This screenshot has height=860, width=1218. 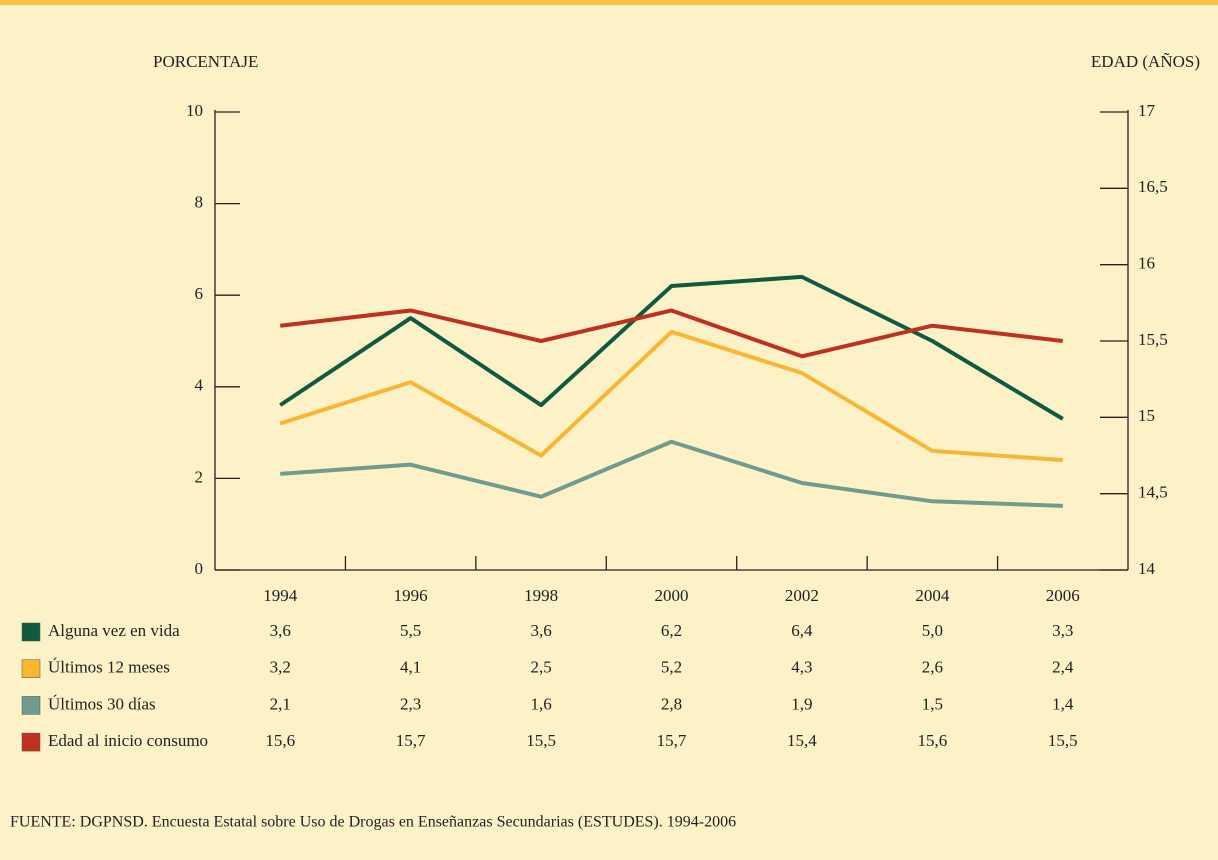 I want to click on x-tick-label: 2002, so click(x=802, y=595).